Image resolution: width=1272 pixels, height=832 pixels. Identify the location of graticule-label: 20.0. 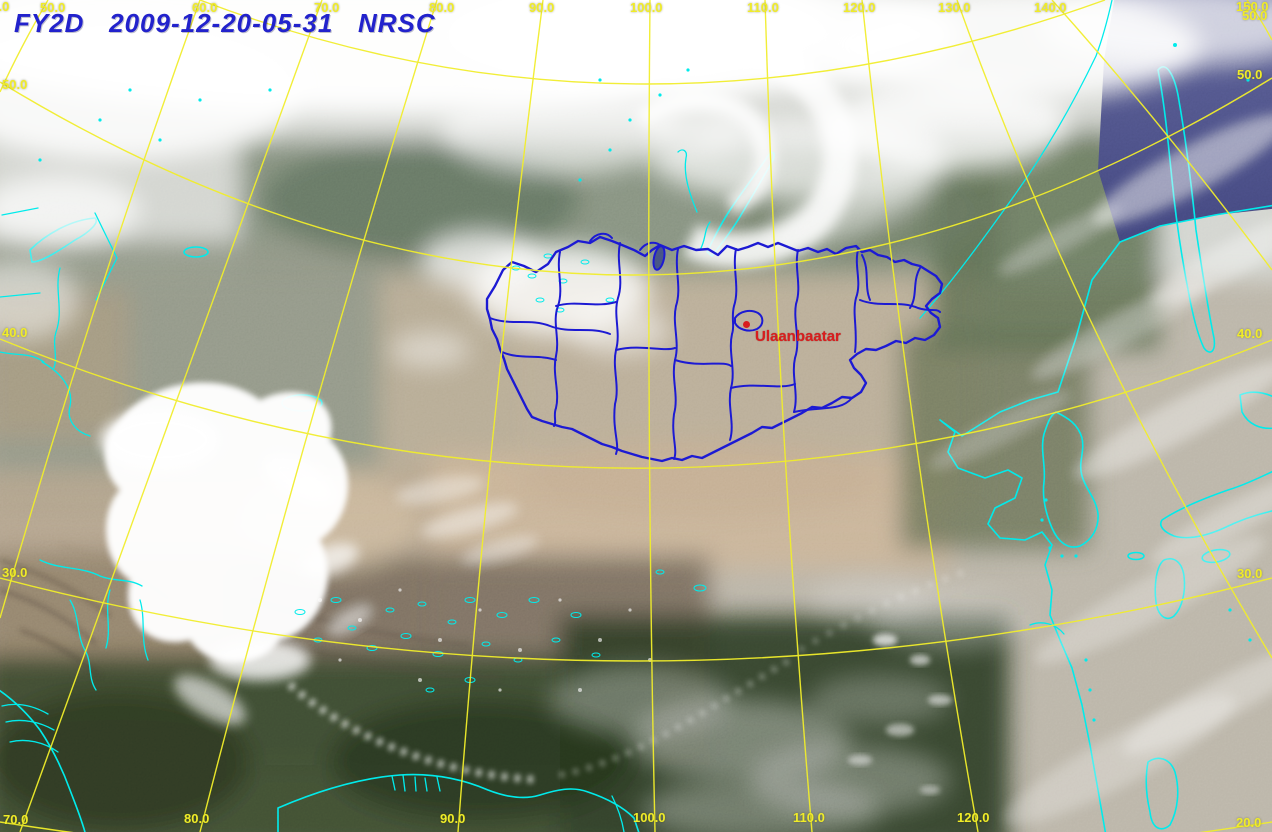
(1249, 822).